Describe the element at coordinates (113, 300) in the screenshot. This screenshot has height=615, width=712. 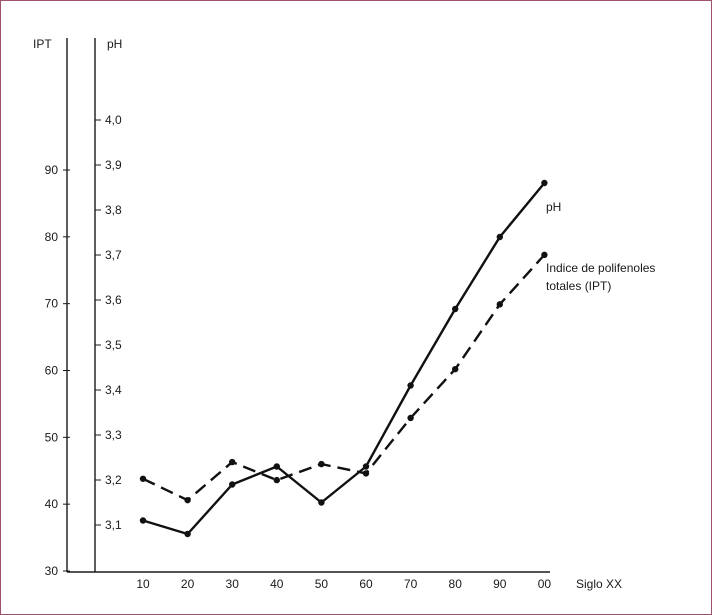
I see `right-tick-label: 3,6` at that location.